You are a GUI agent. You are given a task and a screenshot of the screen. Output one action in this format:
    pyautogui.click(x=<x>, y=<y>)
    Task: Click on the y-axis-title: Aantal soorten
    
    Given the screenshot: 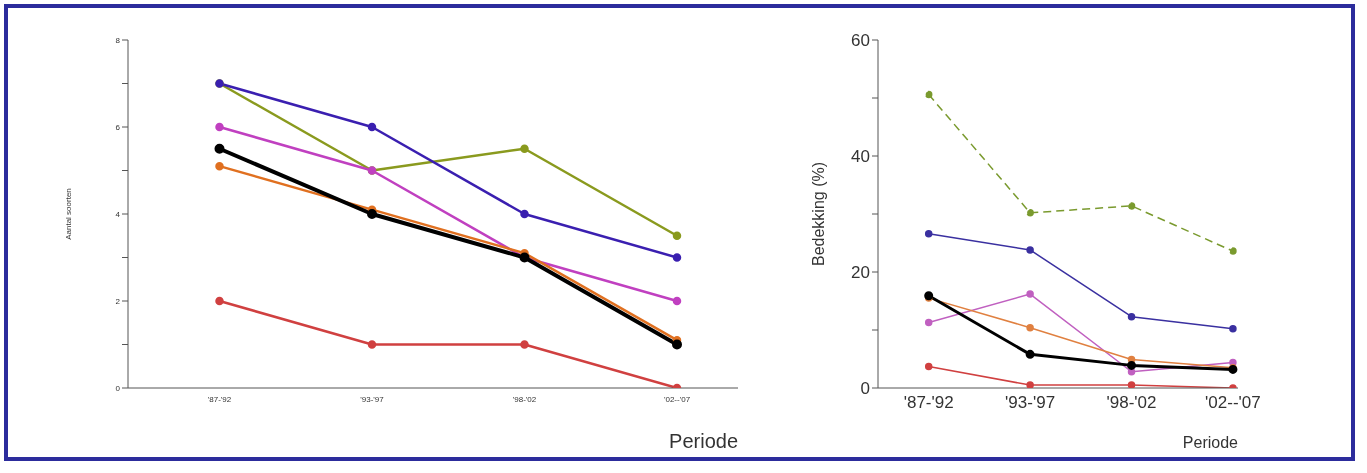 What is the action you would take?
    pyautogui.click(x=68, y=214)
    